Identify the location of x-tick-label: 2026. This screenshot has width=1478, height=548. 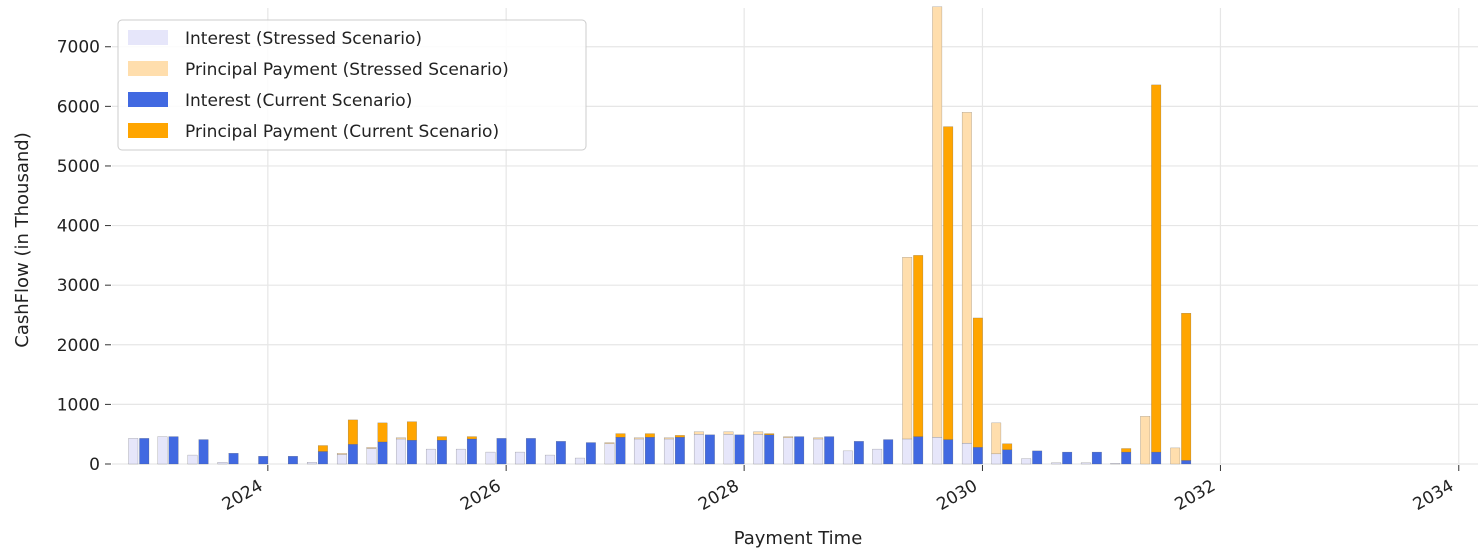
(480, 495).